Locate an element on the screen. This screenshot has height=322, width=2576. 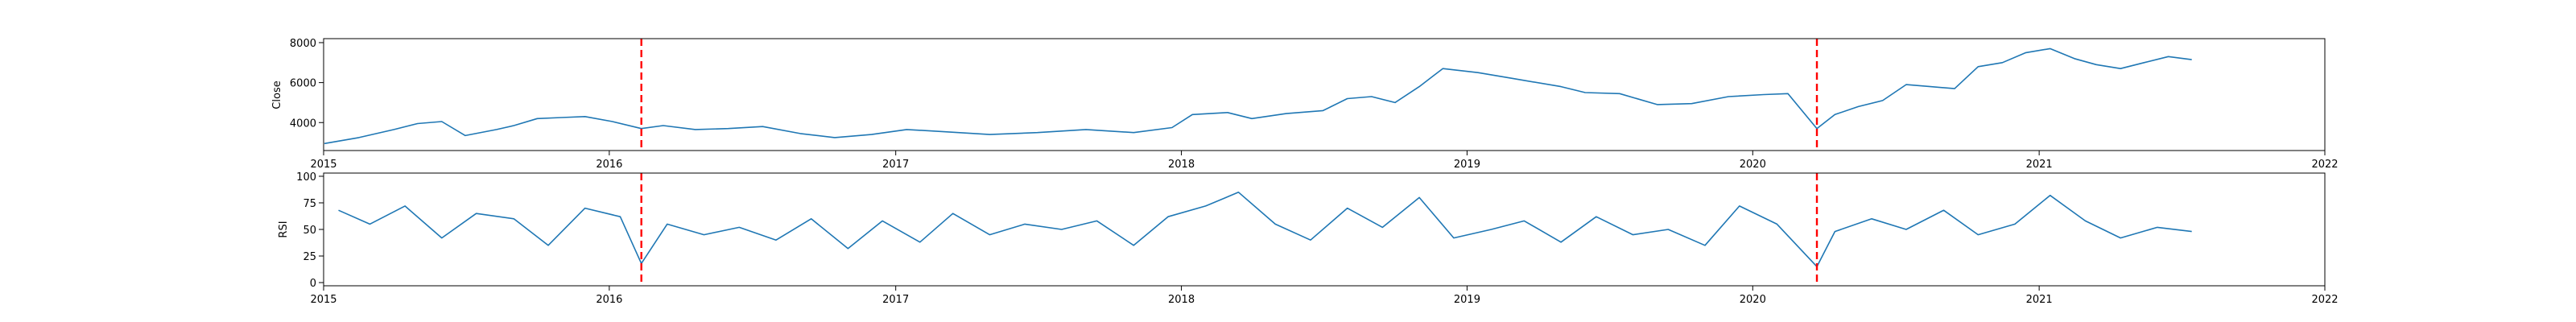
rsi-y-tick-label: 100 is located at coordinates (306, 177).